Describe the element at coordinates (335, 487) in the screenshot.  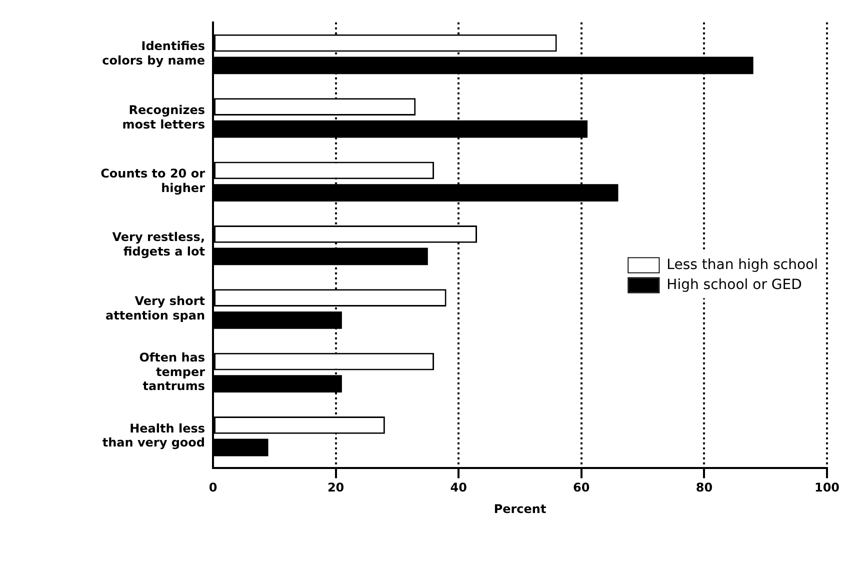
I see `x-tick-label: 20` at that location.